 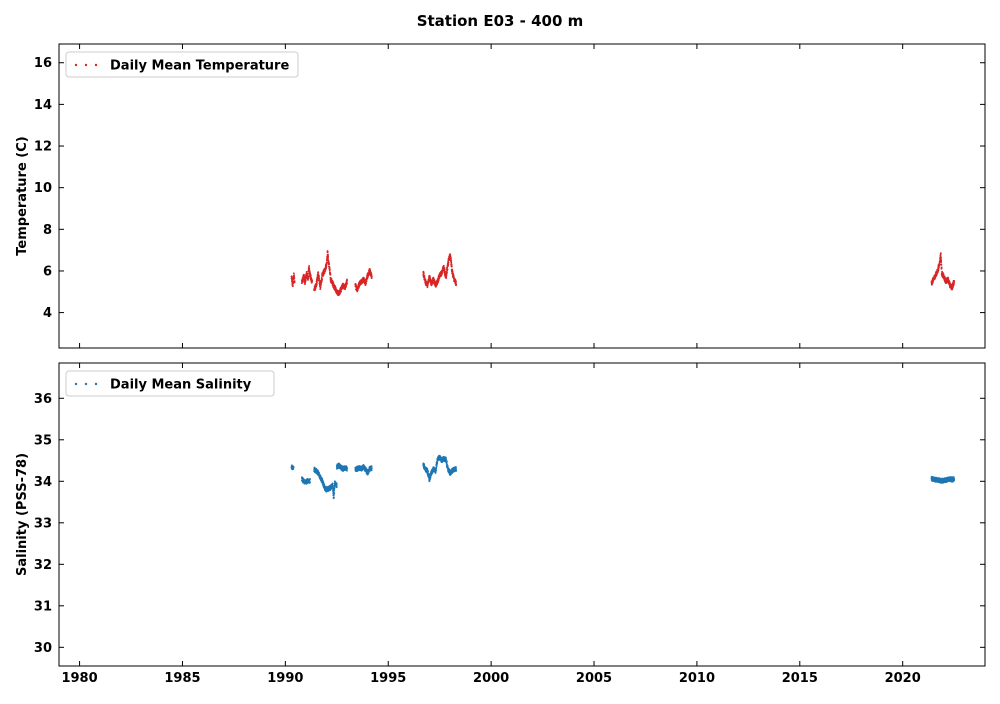 I want to click on y-tick-label: 10, so click(x=43, y=188).